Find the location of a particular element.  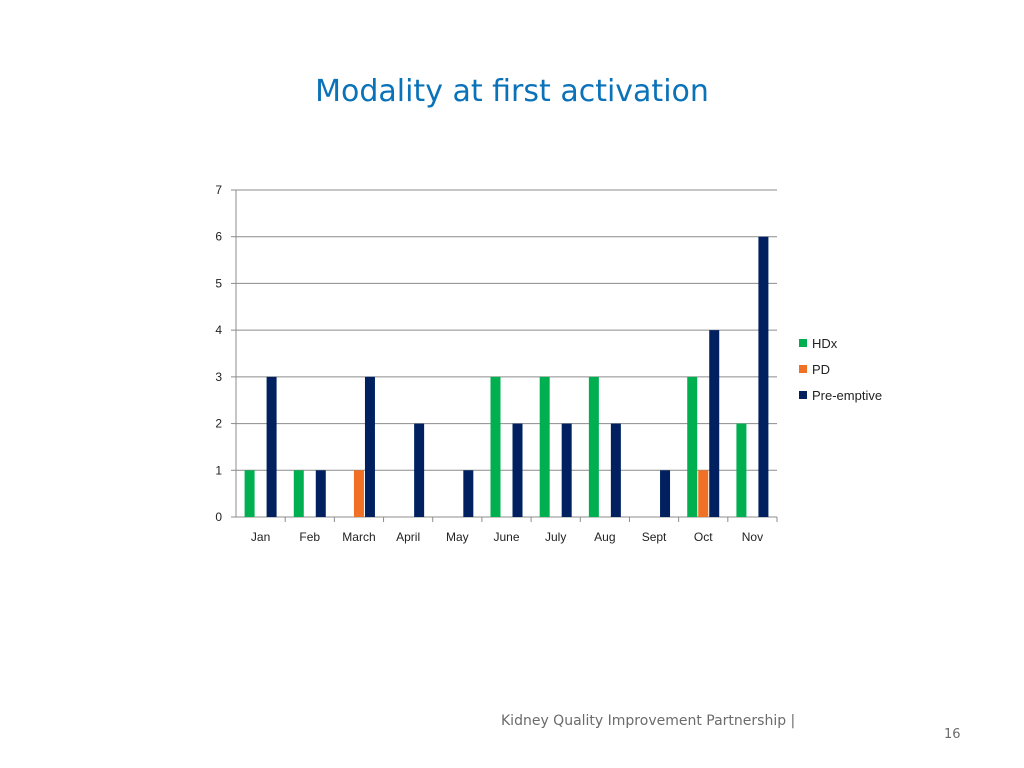

page-number: 16 is located at coordinates (952, 734).